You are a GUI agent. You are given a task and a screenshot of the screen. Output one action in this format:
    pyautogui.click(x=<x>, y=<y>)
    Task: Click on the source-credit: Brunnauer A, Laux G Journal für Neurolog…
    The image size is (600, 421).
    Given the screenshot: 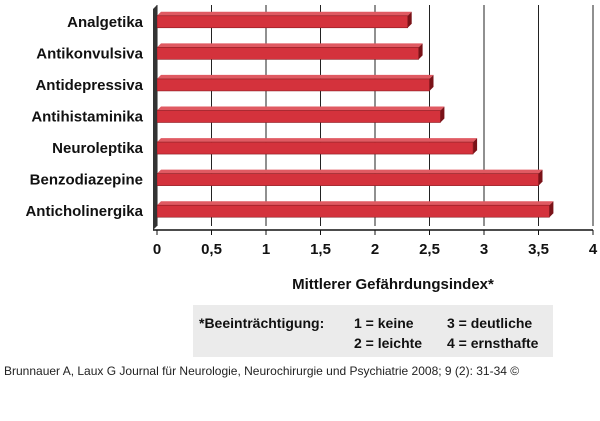 What is the action you would take?
    pyautogui.click(x=262, y=371)
    